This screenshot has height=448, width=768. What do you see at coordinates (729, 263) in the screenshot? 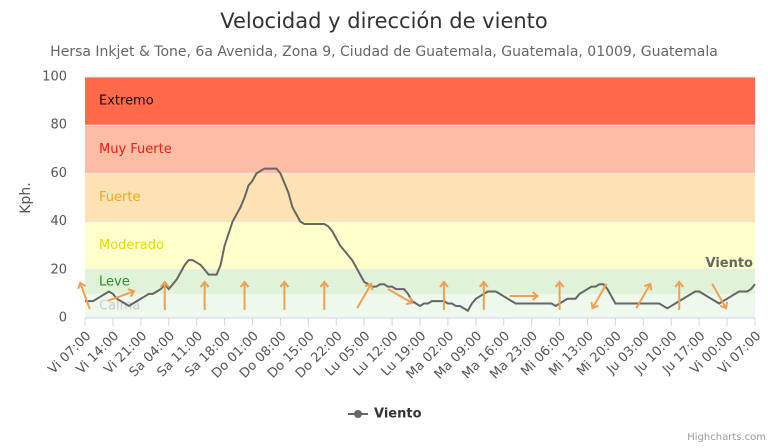
I see `series-label: Viento` at bounding box center [729, 263].